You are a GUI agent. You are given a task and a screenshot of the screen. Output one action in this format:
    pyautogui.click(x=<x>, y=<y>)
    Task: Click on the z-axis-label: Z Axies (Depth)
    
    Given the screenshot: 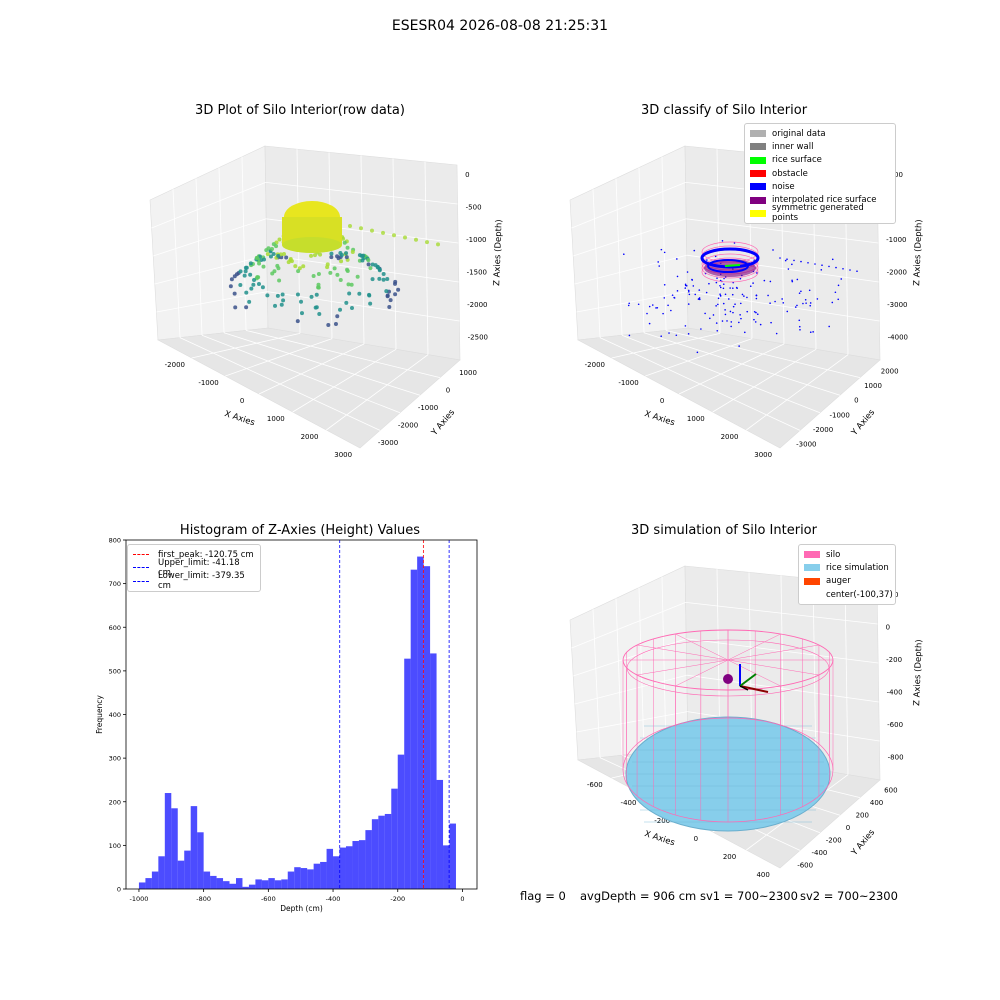 What is the action you would take?
    pyautogui.click(x=918, y=672)
    